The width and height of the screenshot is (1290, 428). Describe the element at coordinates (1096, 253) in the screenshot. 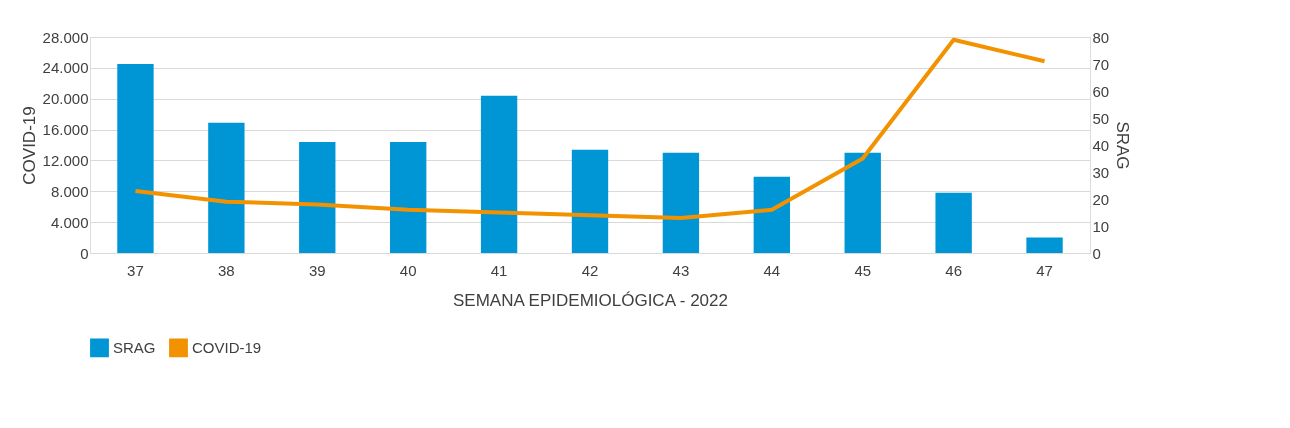

I see `y2-tick-label: 0` at that location.